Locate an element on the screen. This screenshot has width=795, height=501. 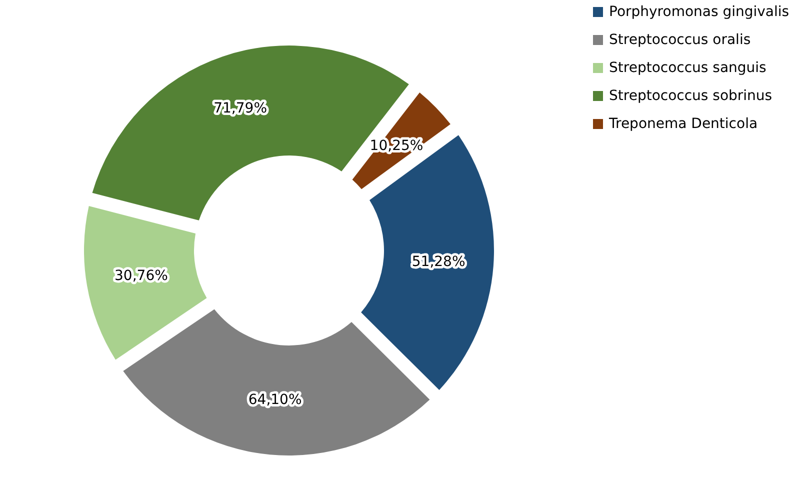
data-label: 30,76% is located at coordinates (141, 276).